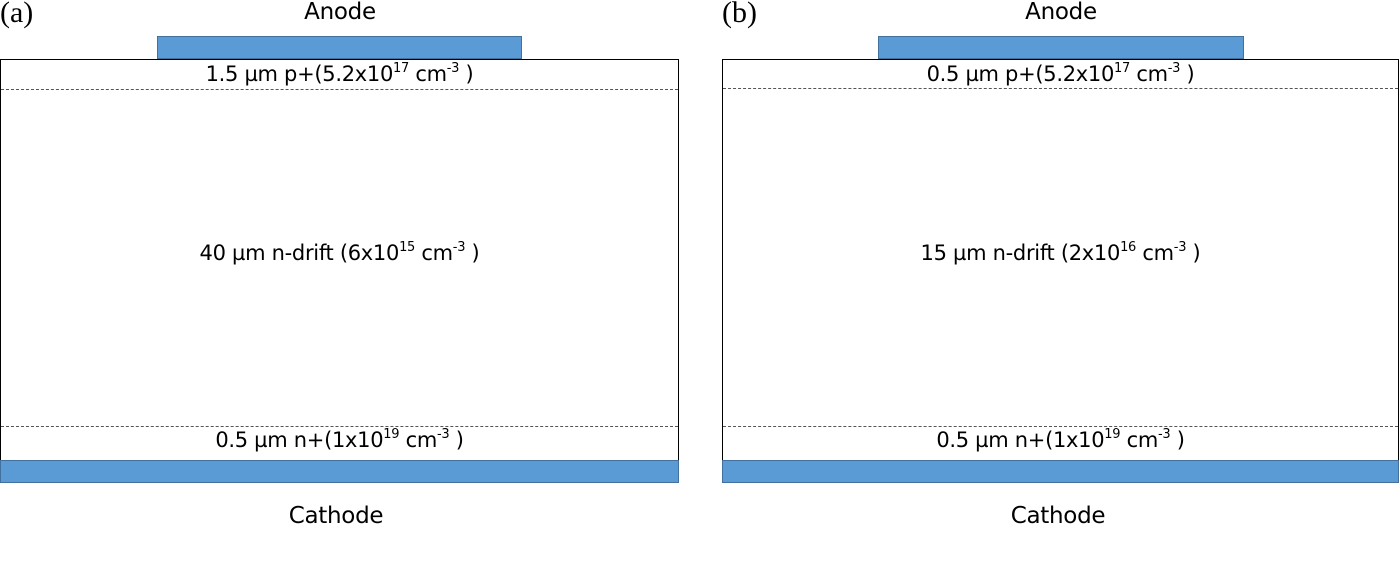 Image resolution: width=1400 pixels, height=567 pixels. What do you see at coordinates (1060, 73) in the screenshot?
I see `p-layer-label: 0.5 µm p+(5.2x1017 cm-3 )` at bounding box center [1060, 73].